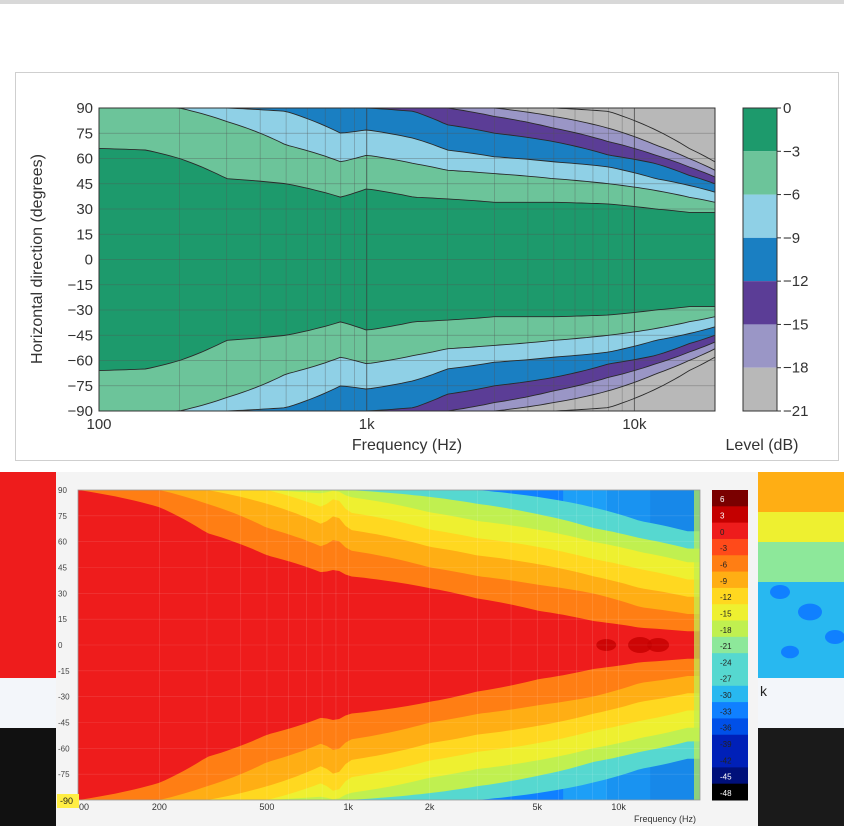 The image size is (844, 831). Describe the element at coordinates (62, 490) in the screenshot. I see `heatmap-y-tick-label: 90` at that location.